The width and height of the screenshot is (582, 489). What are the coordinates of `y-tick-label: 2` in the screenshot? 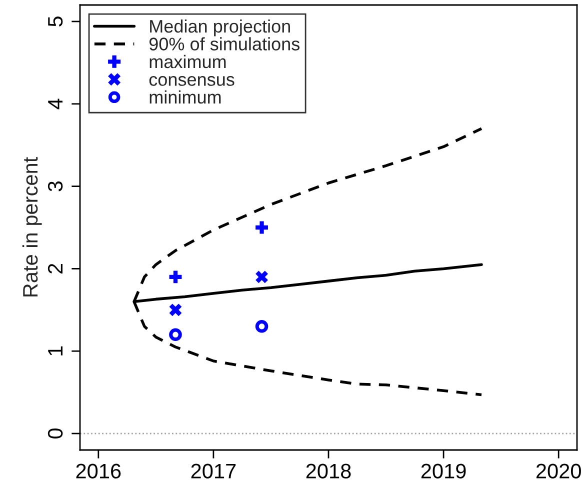 It's located at (55, 269).